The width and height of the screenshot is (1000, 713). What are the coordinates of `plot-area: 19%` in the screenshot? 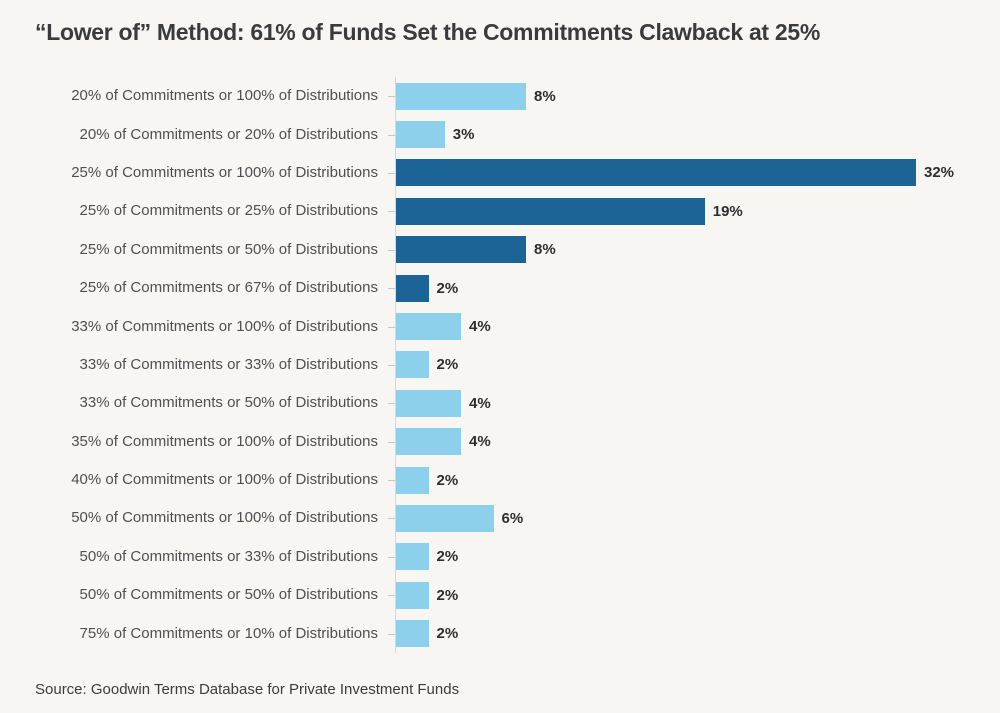 It's located at (676, 211).